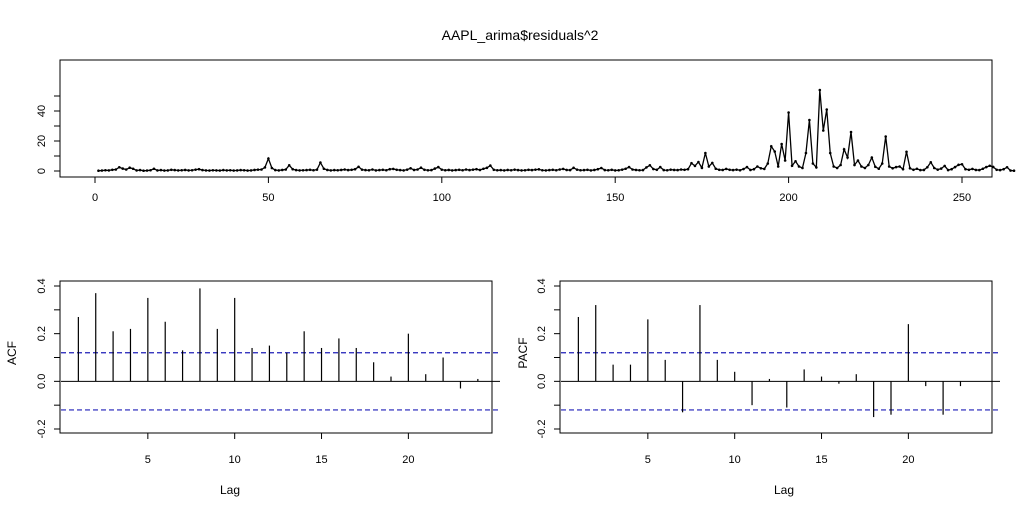 This screenshot has height=511, width=1023. What do you see at coordinates (908, 460) in the screenshot?
I see `x-tick-label: 20` at bounding box center [908, 460].